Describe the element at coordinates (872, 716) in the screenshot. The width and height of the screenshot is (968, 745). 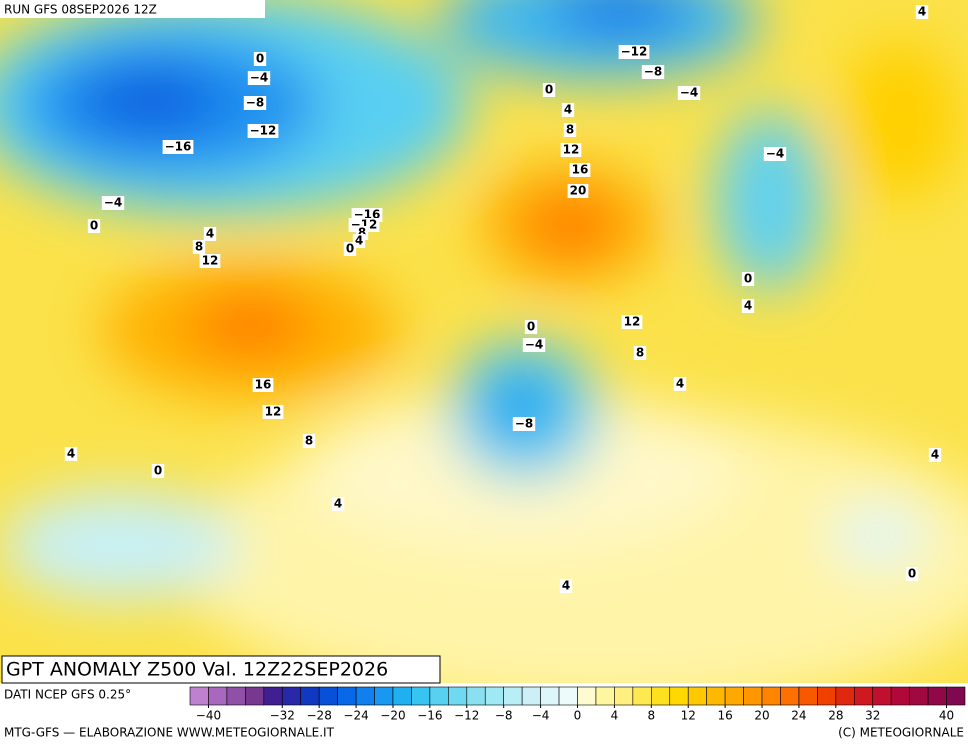
I see `colorbar-tick-label: 32` at that location.